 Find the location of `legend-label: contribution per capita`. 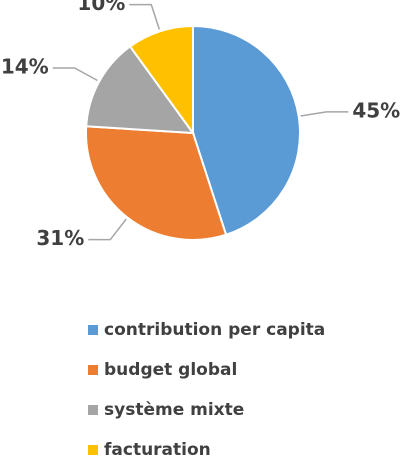

legend-label: contribution per capita is located at coordinates (214, 330).